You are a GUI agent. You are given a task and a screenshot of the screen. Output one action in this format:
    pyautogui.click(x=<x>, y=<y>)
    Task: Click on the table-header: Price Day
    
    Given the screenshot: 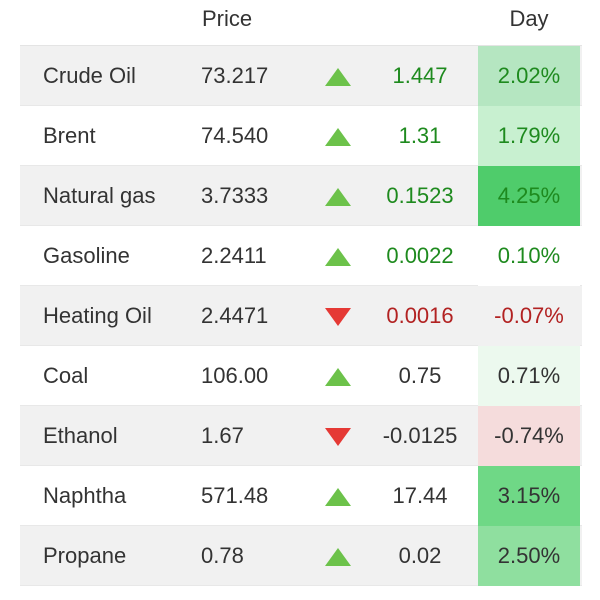 What is the action you would take?
    pyautogui.click(x=301, y=23)
    